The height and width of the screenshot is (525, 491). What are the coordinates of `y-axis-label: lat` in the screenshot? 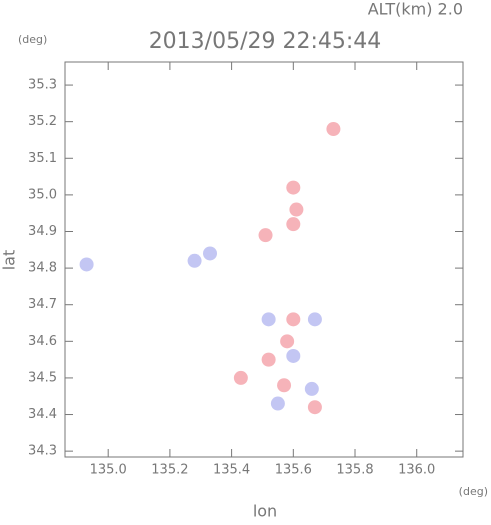 It's located at (9, 260).